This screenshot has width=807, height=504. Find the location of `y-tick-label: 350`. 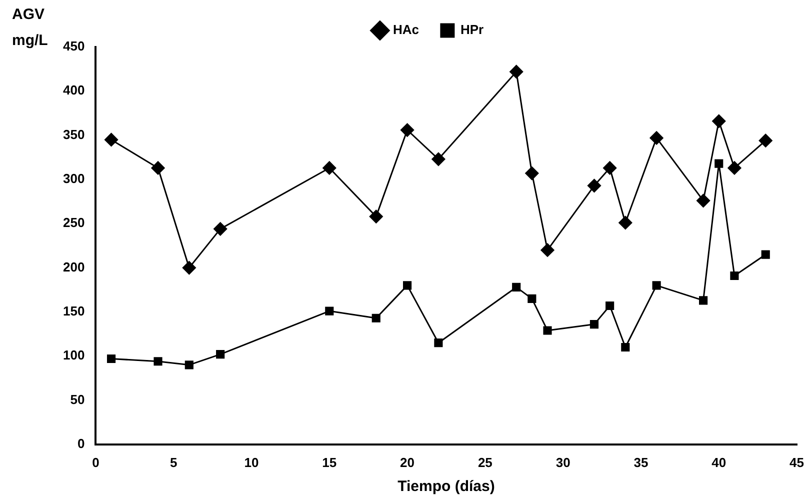

y-tick-label: 350 is located at coordinates (73, 134).